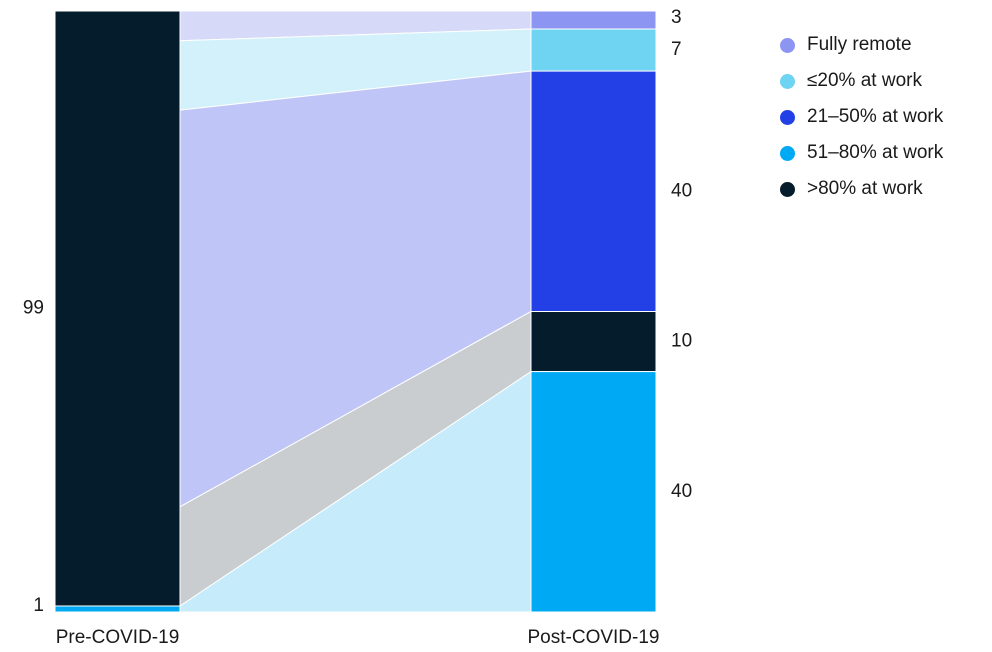  I want to click on legend-label: ≤20% at work, so click(864, 80).